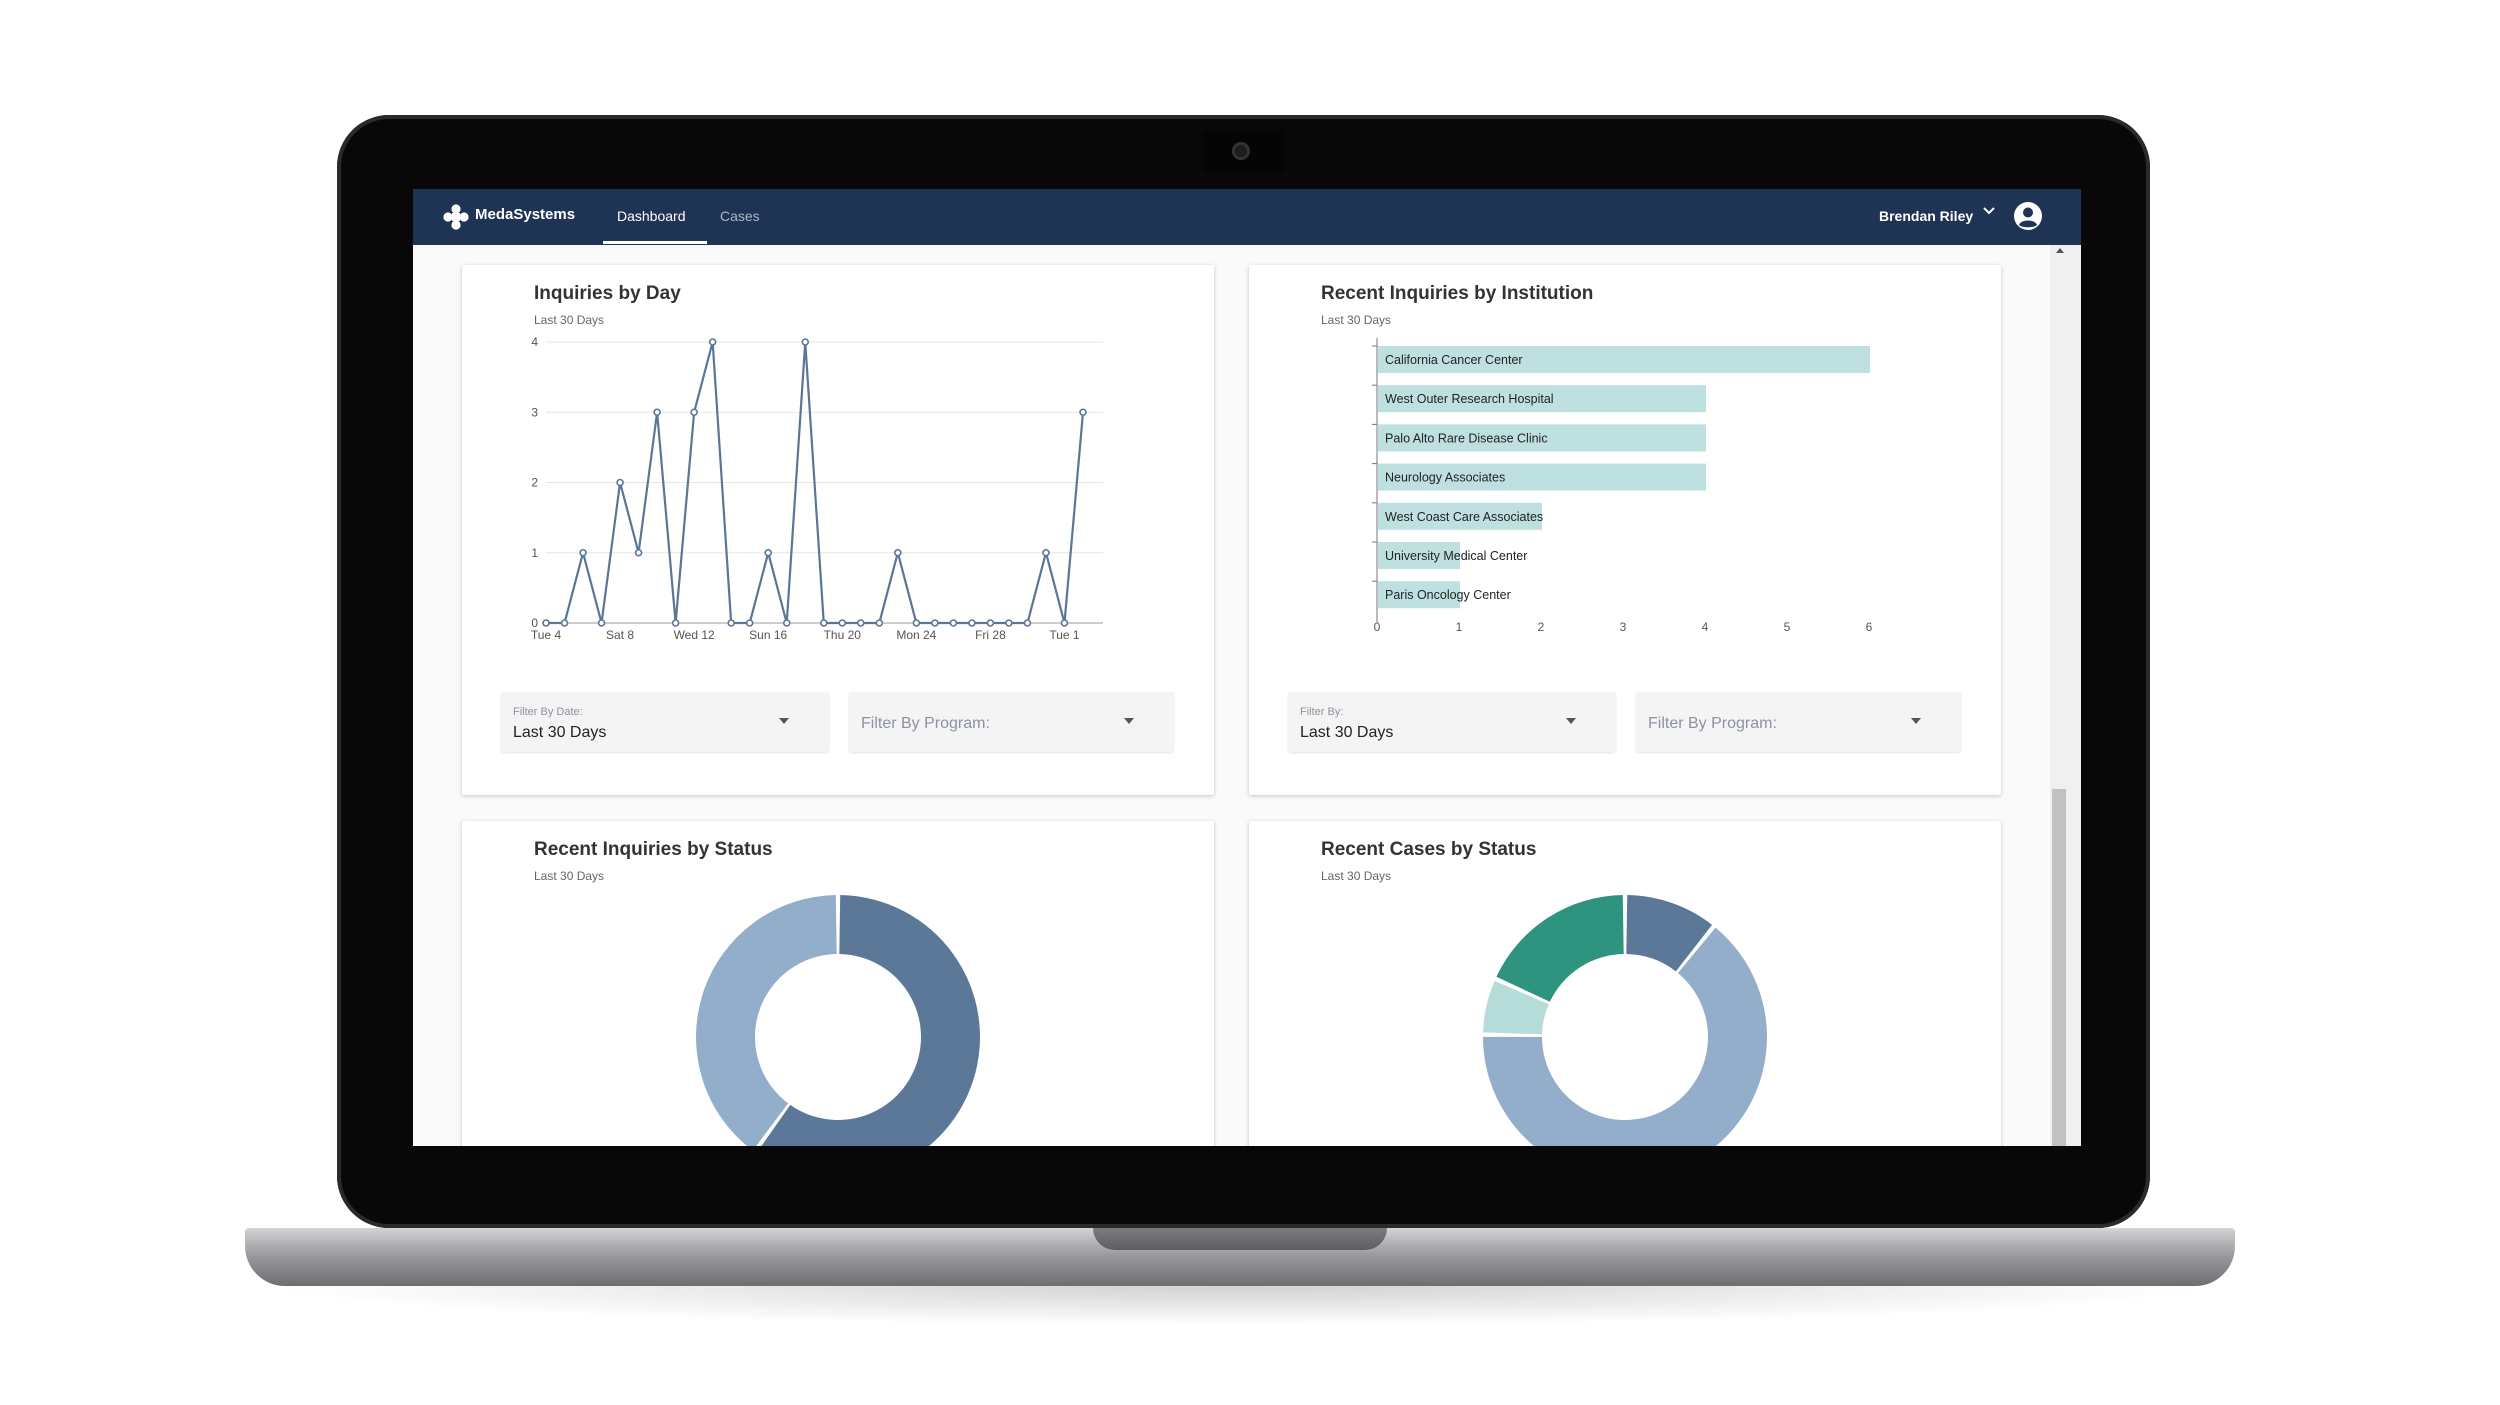 The height and width of the screenshot is (1405, 2500). What do you see at coordinates (1454, 360) in the screenshot?
I see `bar-label: California Cancer Center` at bounding box center [1454, 360].